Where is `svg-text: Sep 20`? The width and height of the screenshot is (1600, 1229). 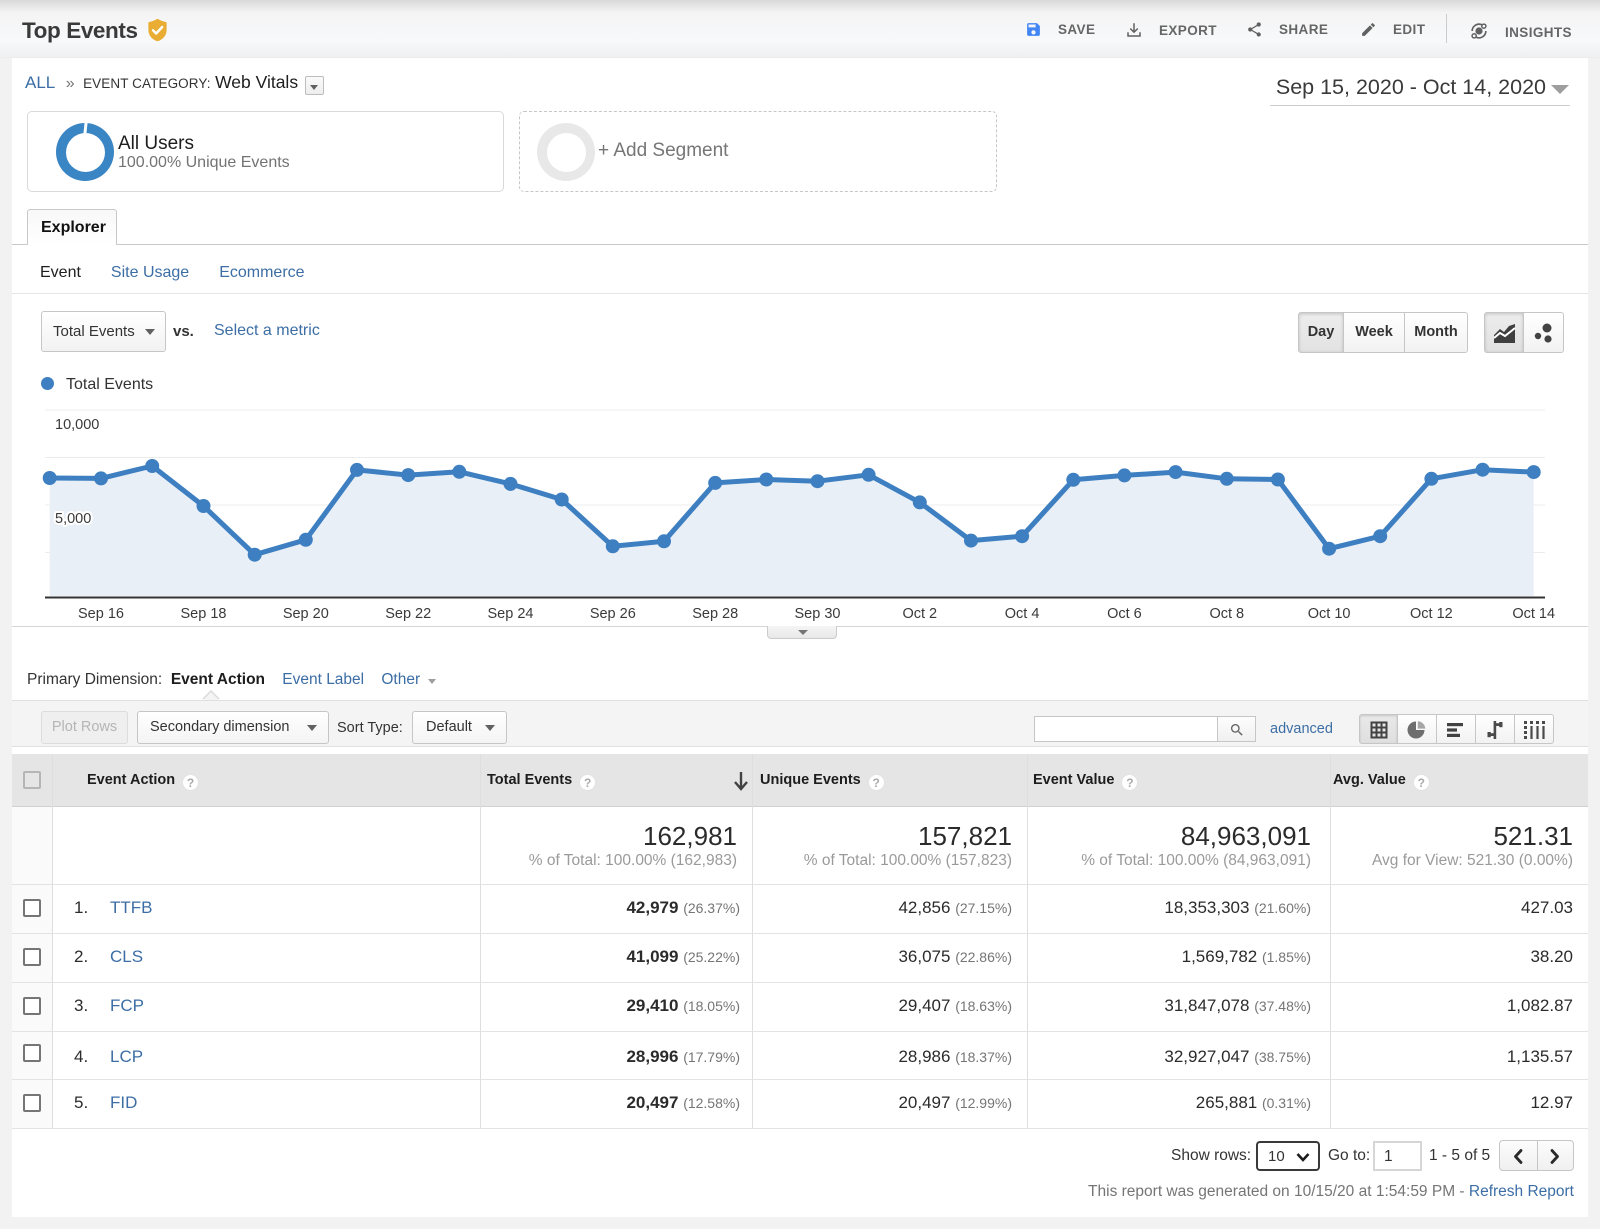
svg-text: Sep 20 is located at coordinates (306, 614).